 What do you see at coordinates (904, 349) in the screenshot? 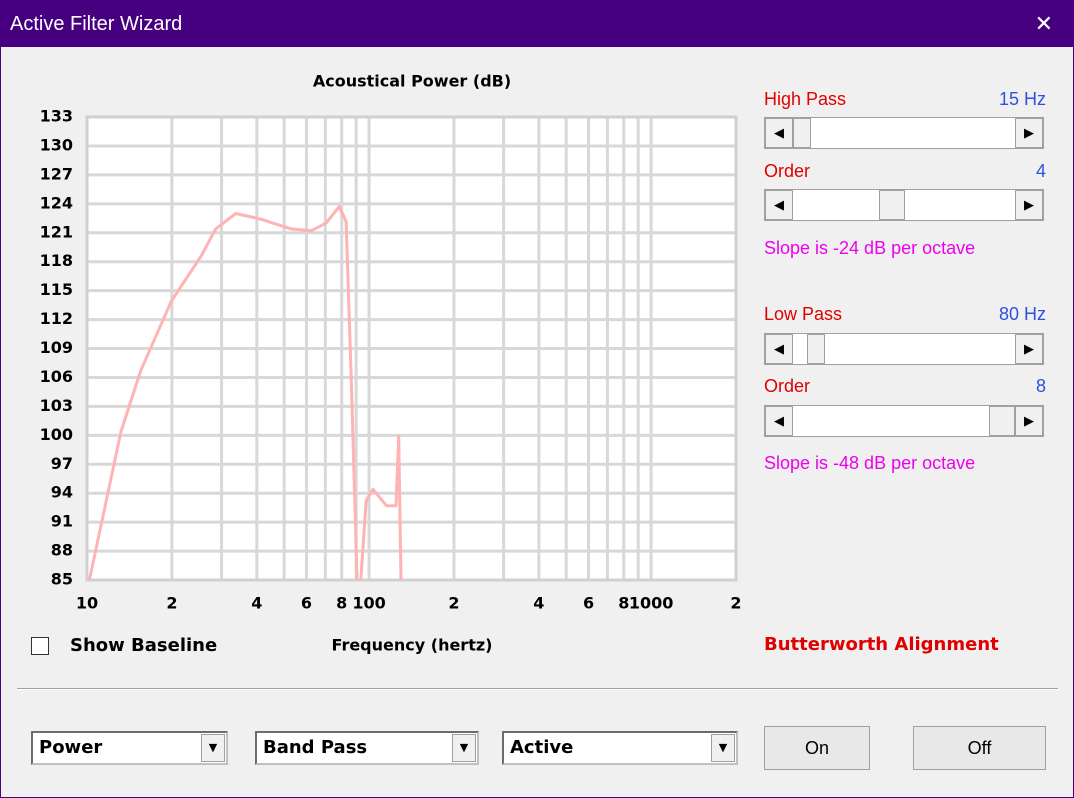
I see `low-pass-slider: ◀ ▶` at bounding box center [904, 349].